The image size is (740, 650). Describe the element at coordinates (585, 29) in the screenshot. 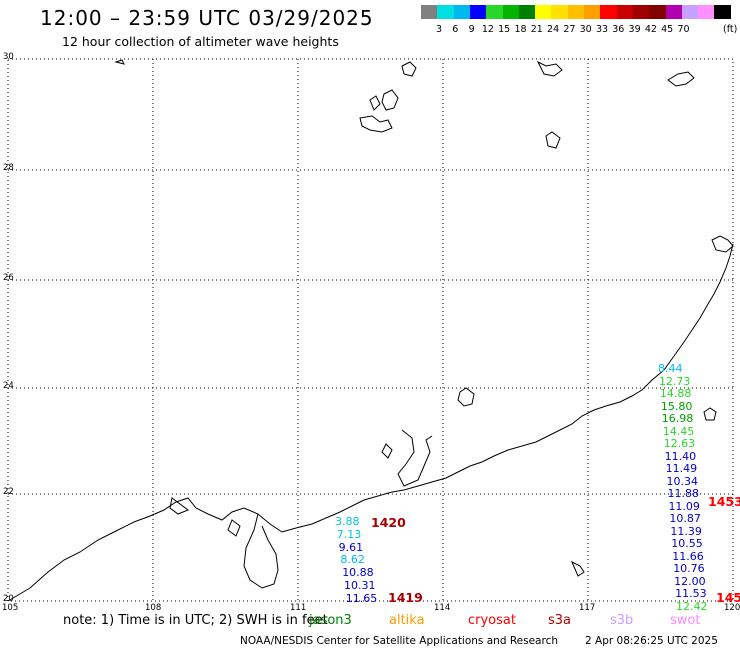

I see `legend-level-label: 30` at that location.